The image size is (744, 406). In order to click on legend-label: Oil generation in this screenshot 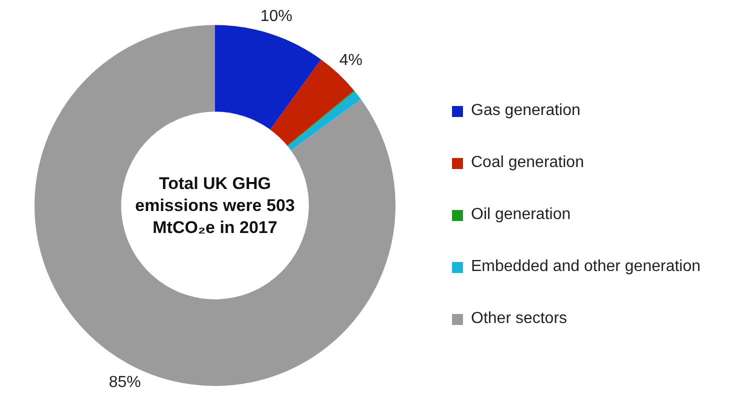, I will do `click(521, 215)`.